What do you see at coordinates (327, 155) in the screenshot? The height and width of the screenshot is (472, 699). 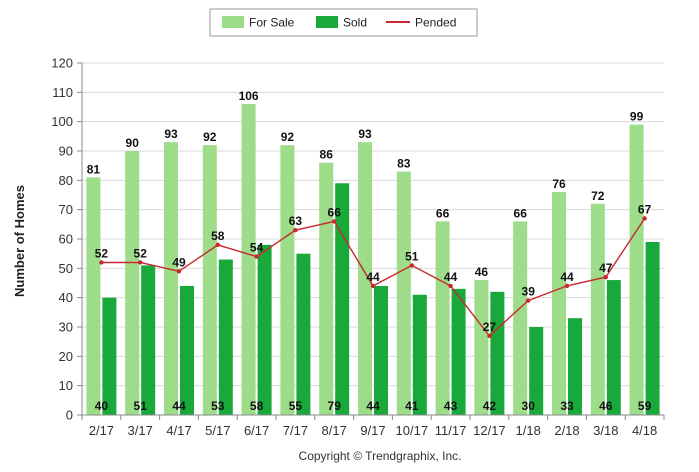 I see `data-label-for-sale: 86` at bounding box center [327, 155].